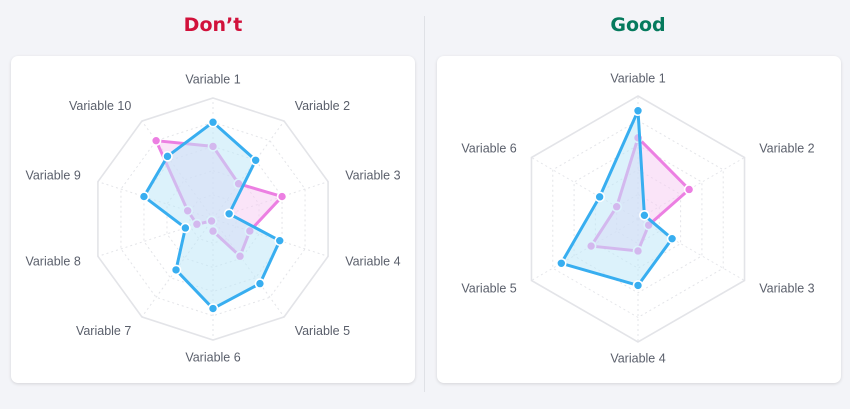  I want to click on grid-ring, so click(638, 219).